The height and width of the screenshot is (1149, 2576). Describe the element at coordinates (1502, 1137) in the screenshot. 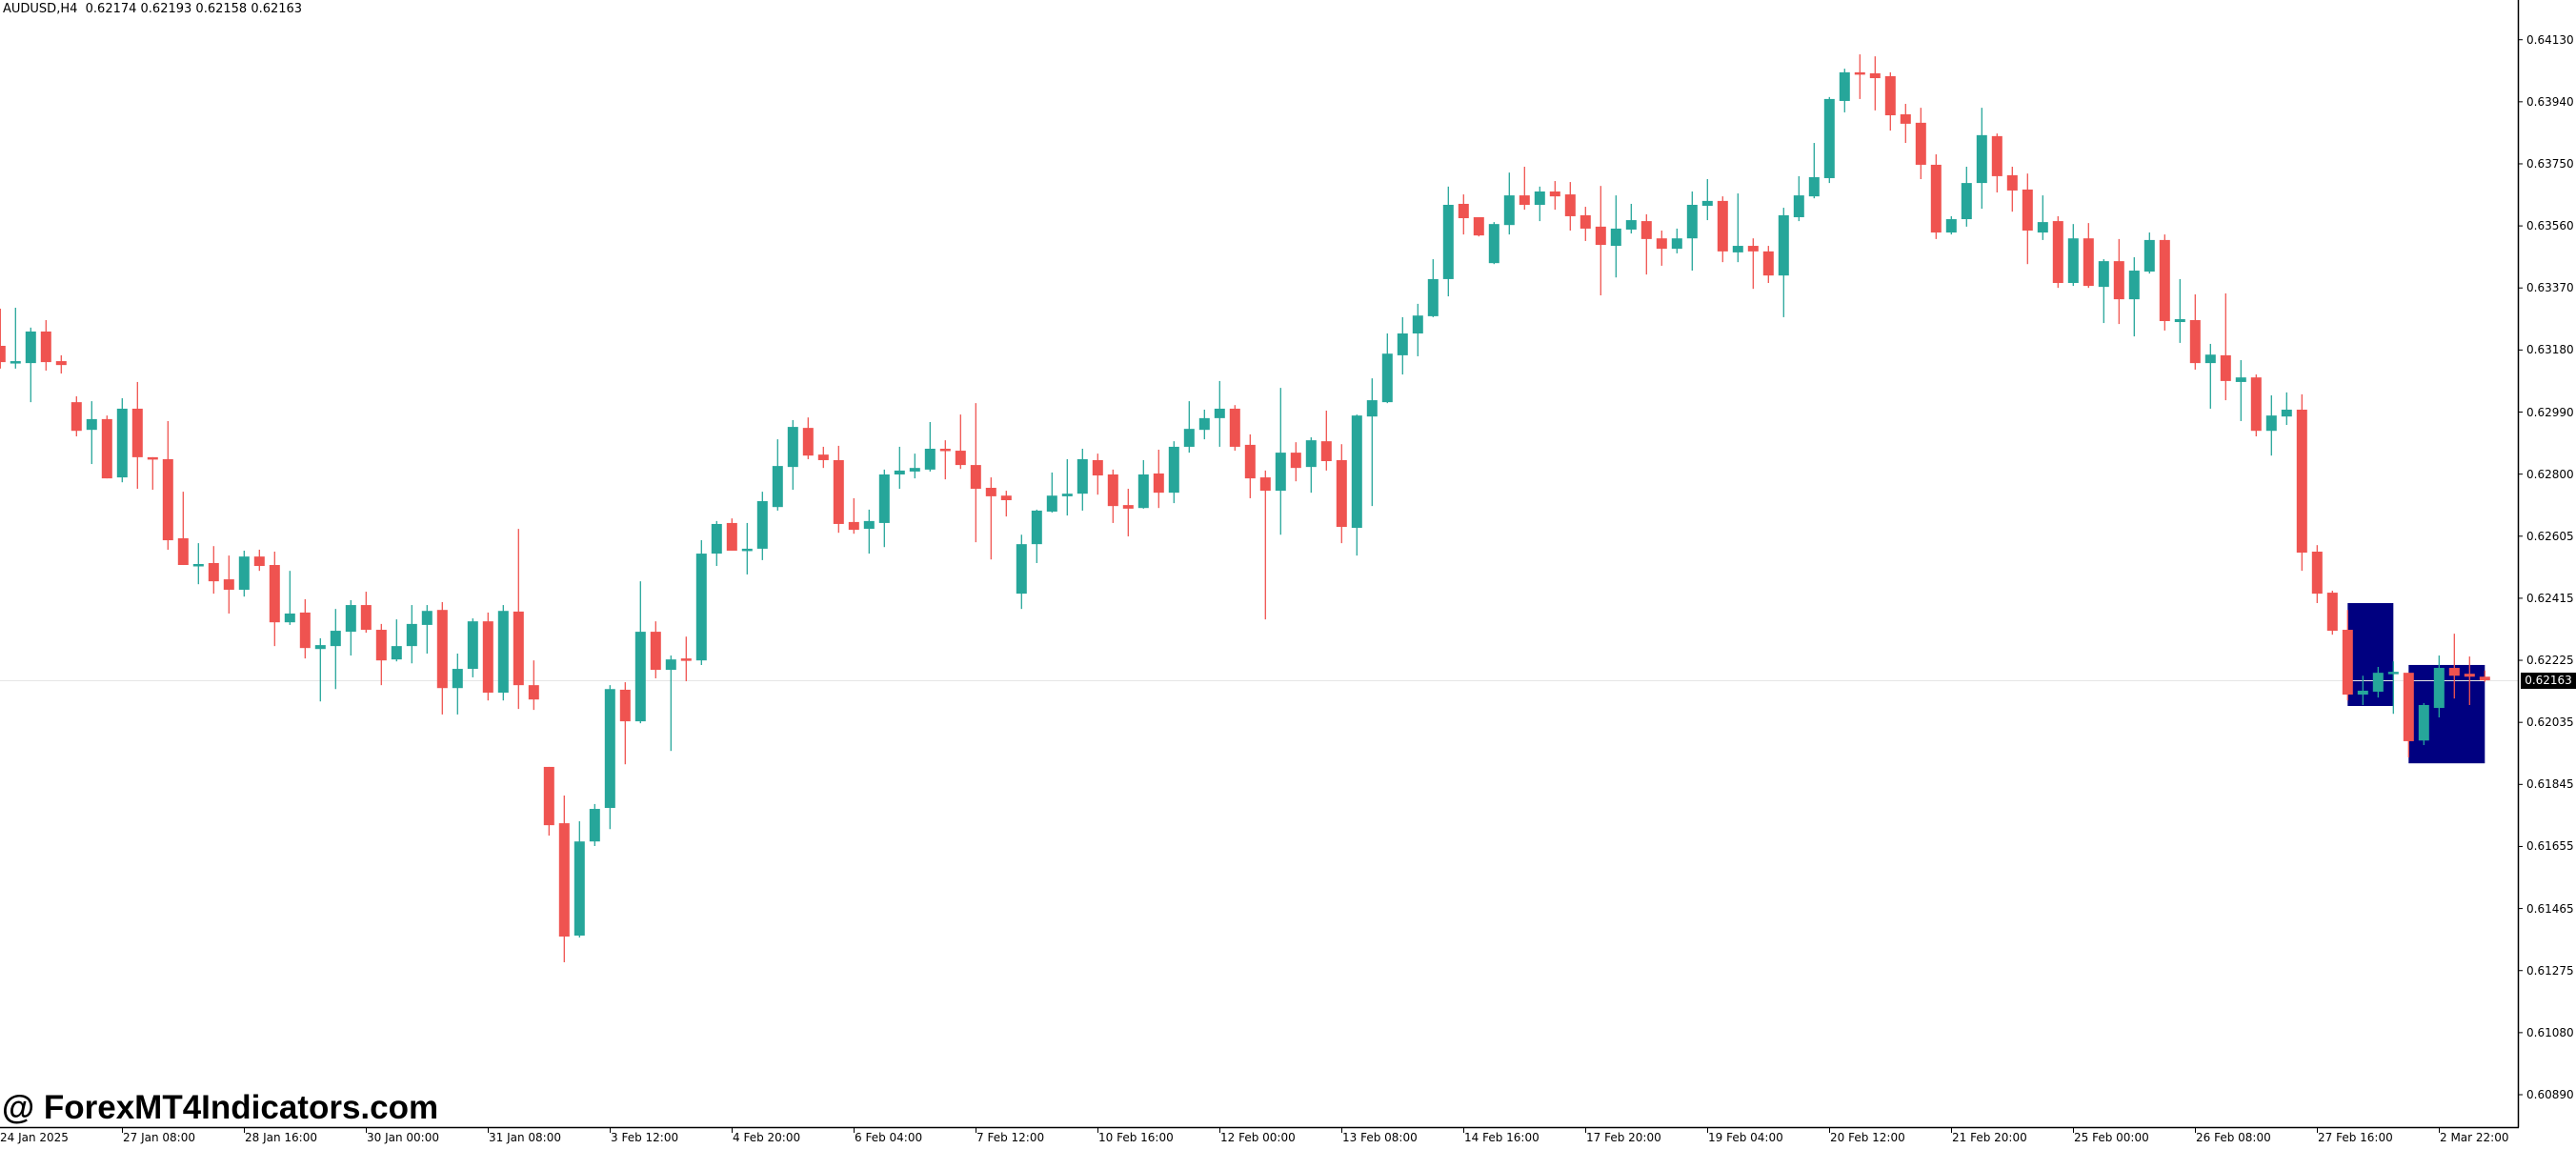

I see `time-tick-label: 14 Feb 16:00` at that location.